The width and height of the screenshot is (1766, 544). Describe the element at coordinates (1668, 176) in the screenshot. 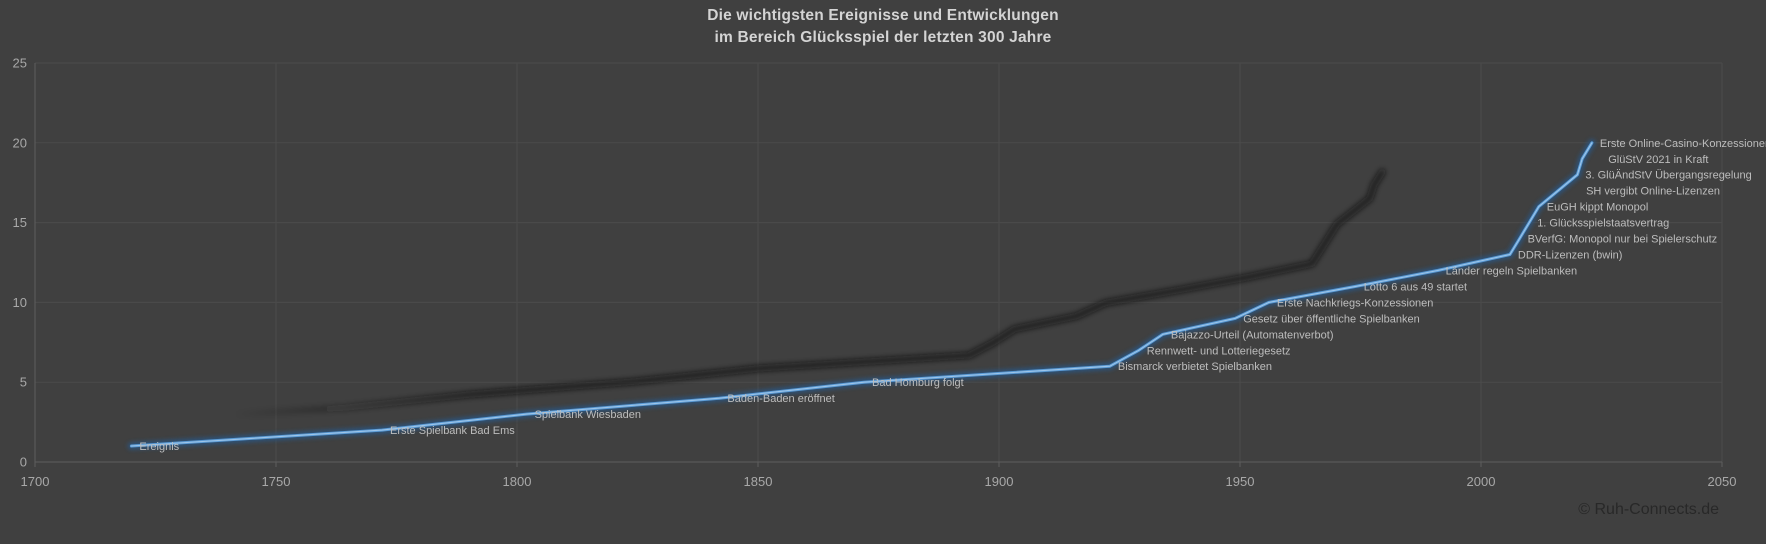

I see `event-label: 3. GlüÄndStV Übergangsregelung` at that location.